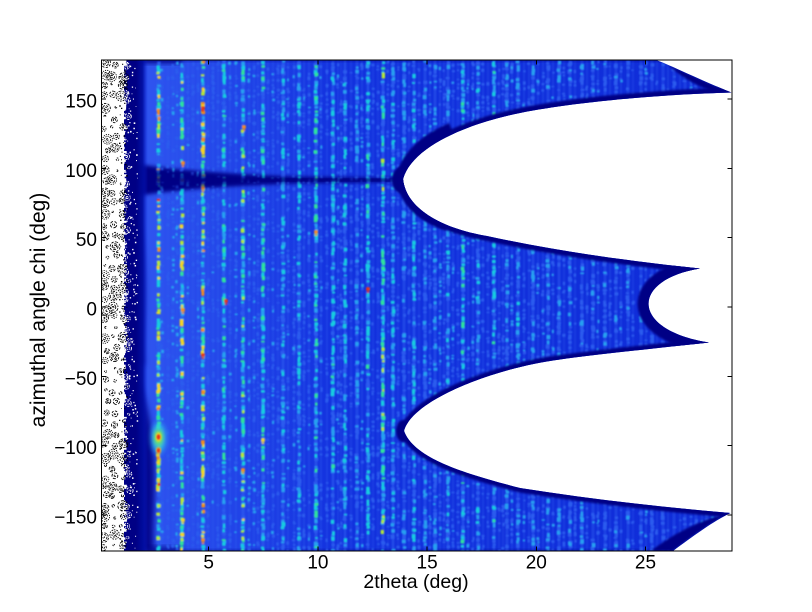 Image resolution: width=812 pixels, height=612 pixels. What do you see at coordinates (536, 563) in the screenshot?
I see `svg-text: 20` at bounding box center [536, 563].